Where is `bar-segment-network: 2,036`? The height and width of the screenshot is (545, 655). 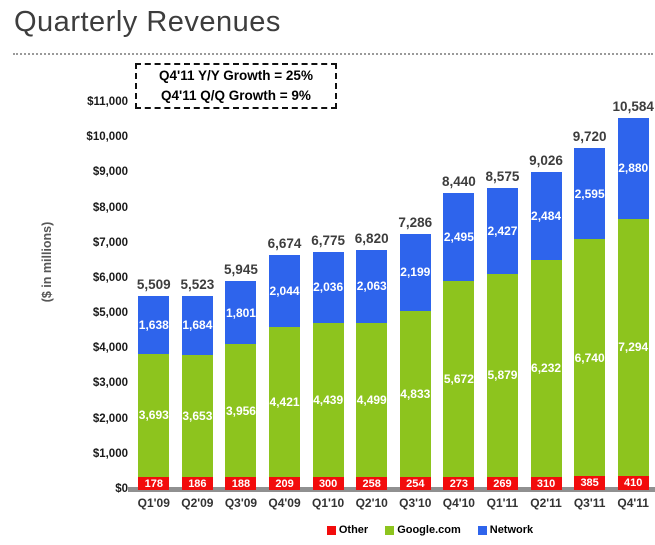 bar-segment-network: 2,036 is located at coordinates (328, 287).